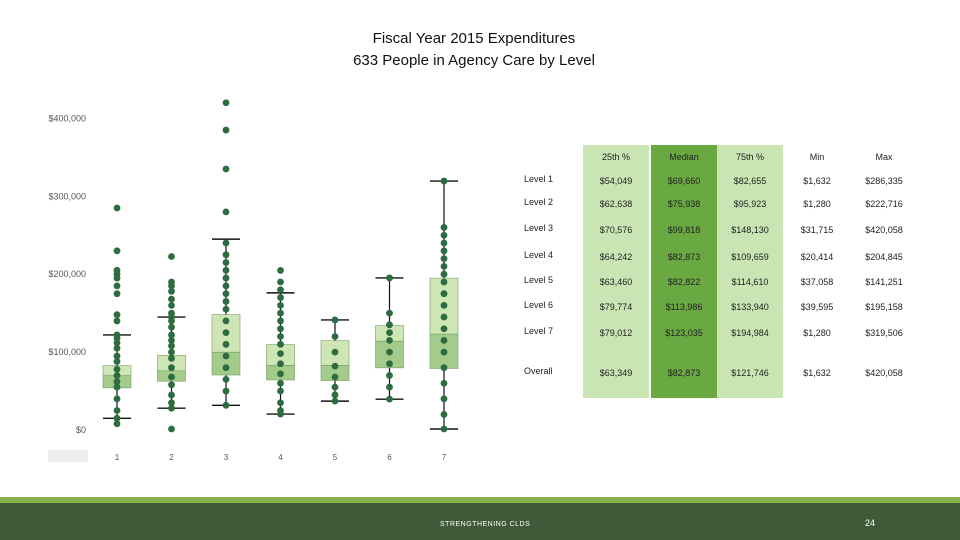 Image resolution: width=960 pixels, height=540 pixels. I want to click on box-upper, so click(335, 353).